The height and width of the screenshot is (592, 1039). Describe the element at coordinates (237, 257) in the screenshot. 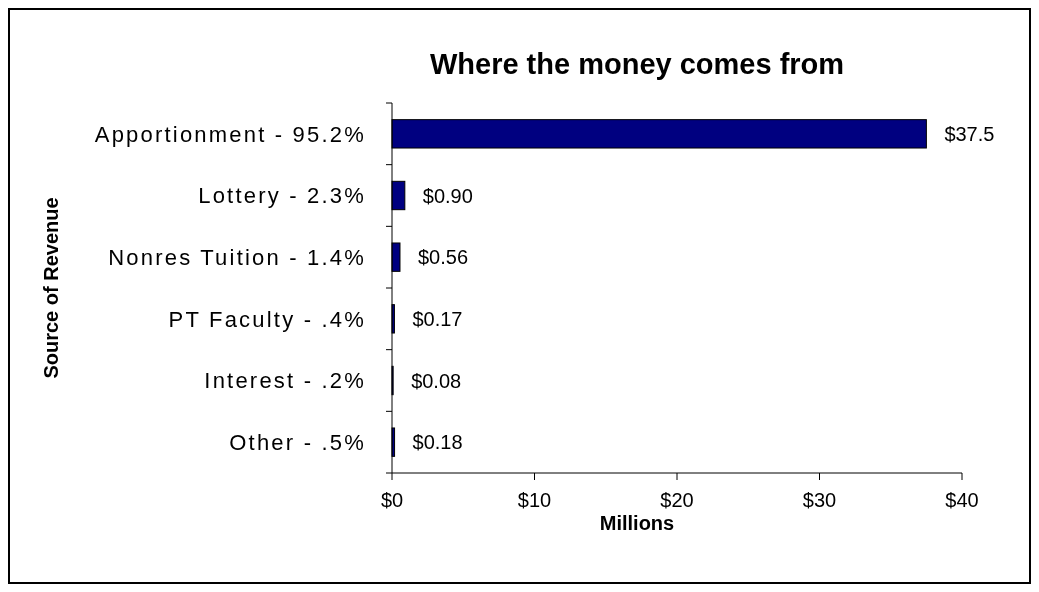

I see `y-tick-label: Nonres Tuition - 1.4%` at that location.